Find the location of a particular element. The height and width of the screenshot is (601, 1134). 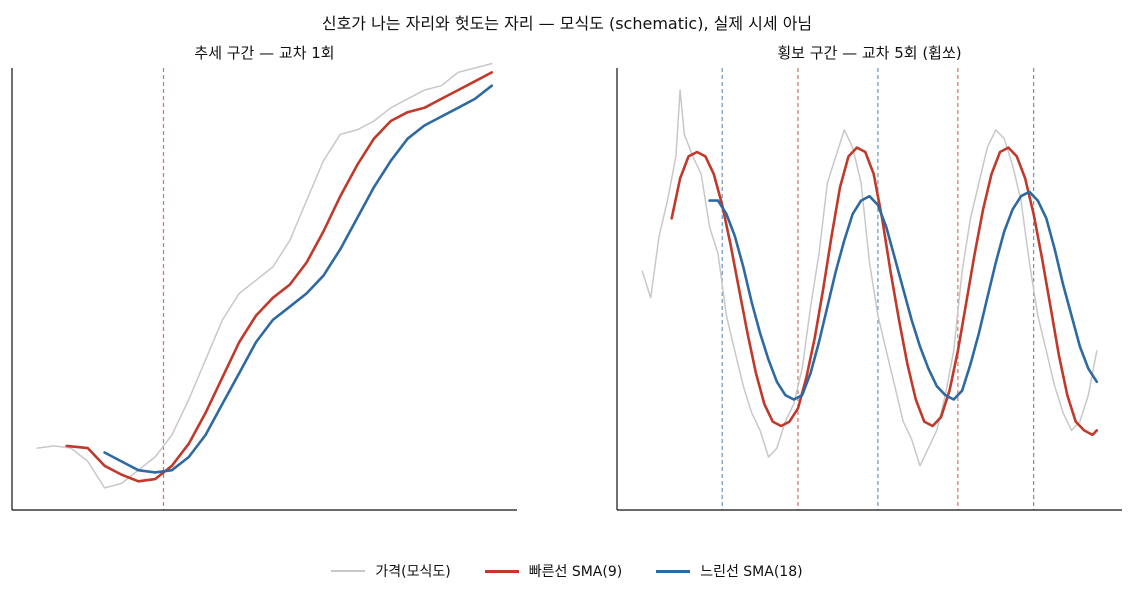

legend-swatch-price is located at coordinates (348, 571).